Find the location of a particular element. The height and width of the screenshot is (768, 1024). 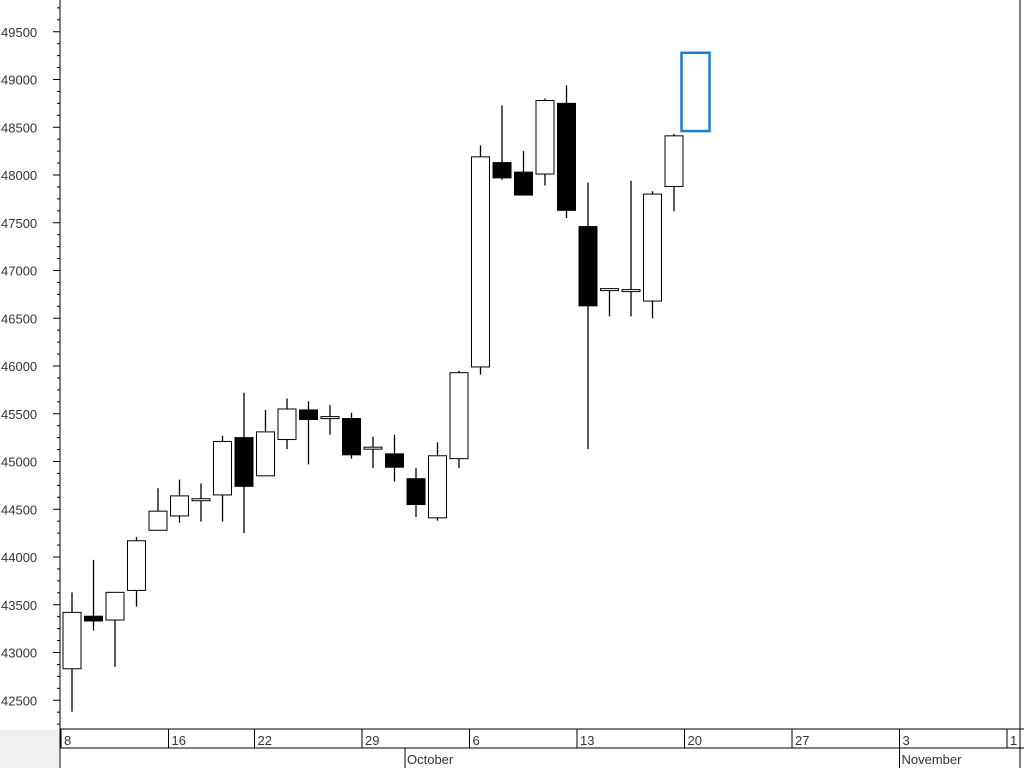

highlight-box is located at coordinates (695, 92).